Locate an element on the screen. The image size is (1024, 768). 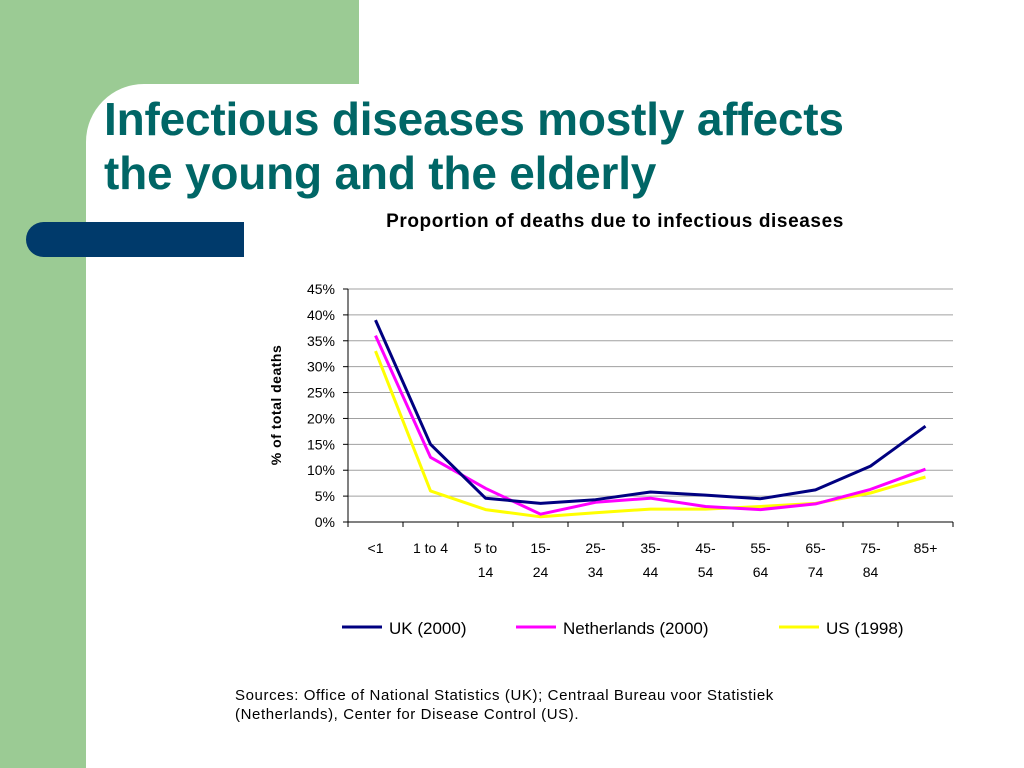
x-tick-label: 44 is located at coordinates (651, 572).